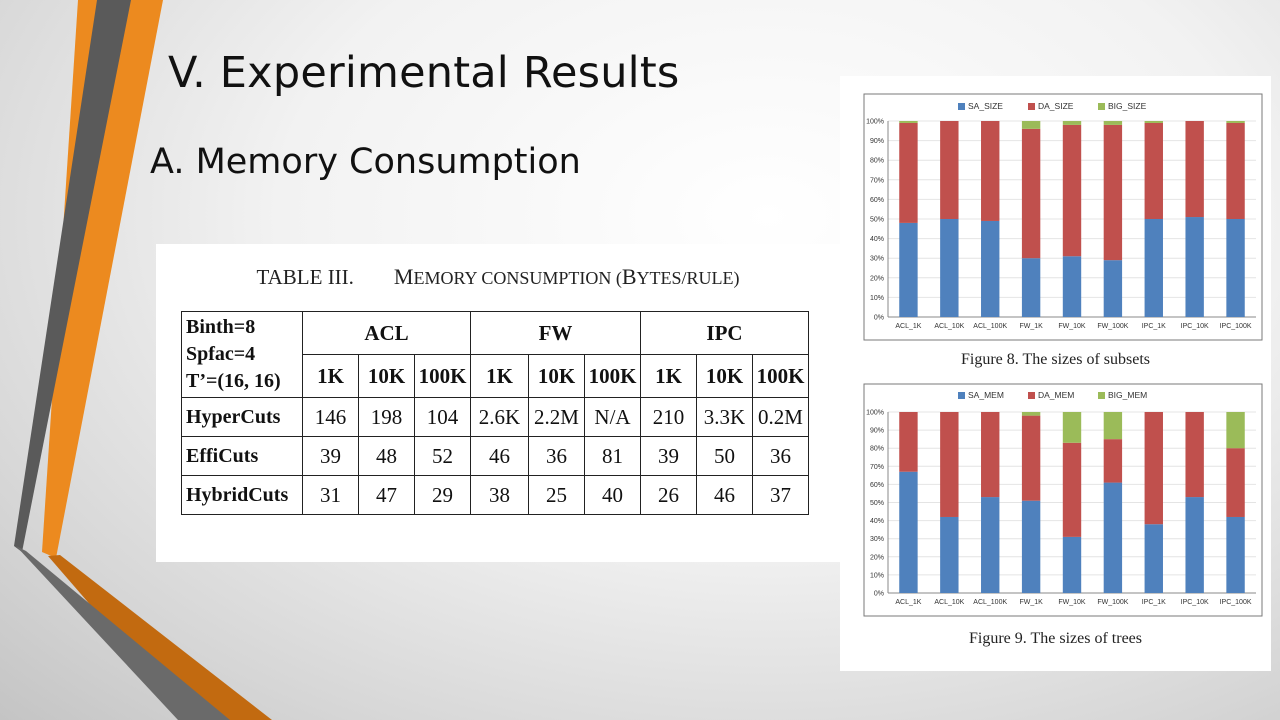 Image resolution: width=1280 pixels, height=720 pixels. I want to click on table-row: EffiCuts 39 48 52 46 36 81 39 50 36, so click(495, 456).